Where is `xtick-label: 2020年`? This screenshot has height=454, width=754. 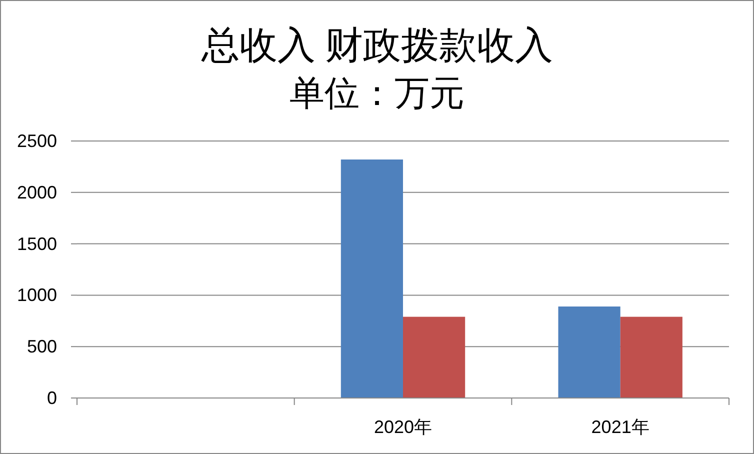
xtick-label: 2020年 is located at coordinates (403, 427).